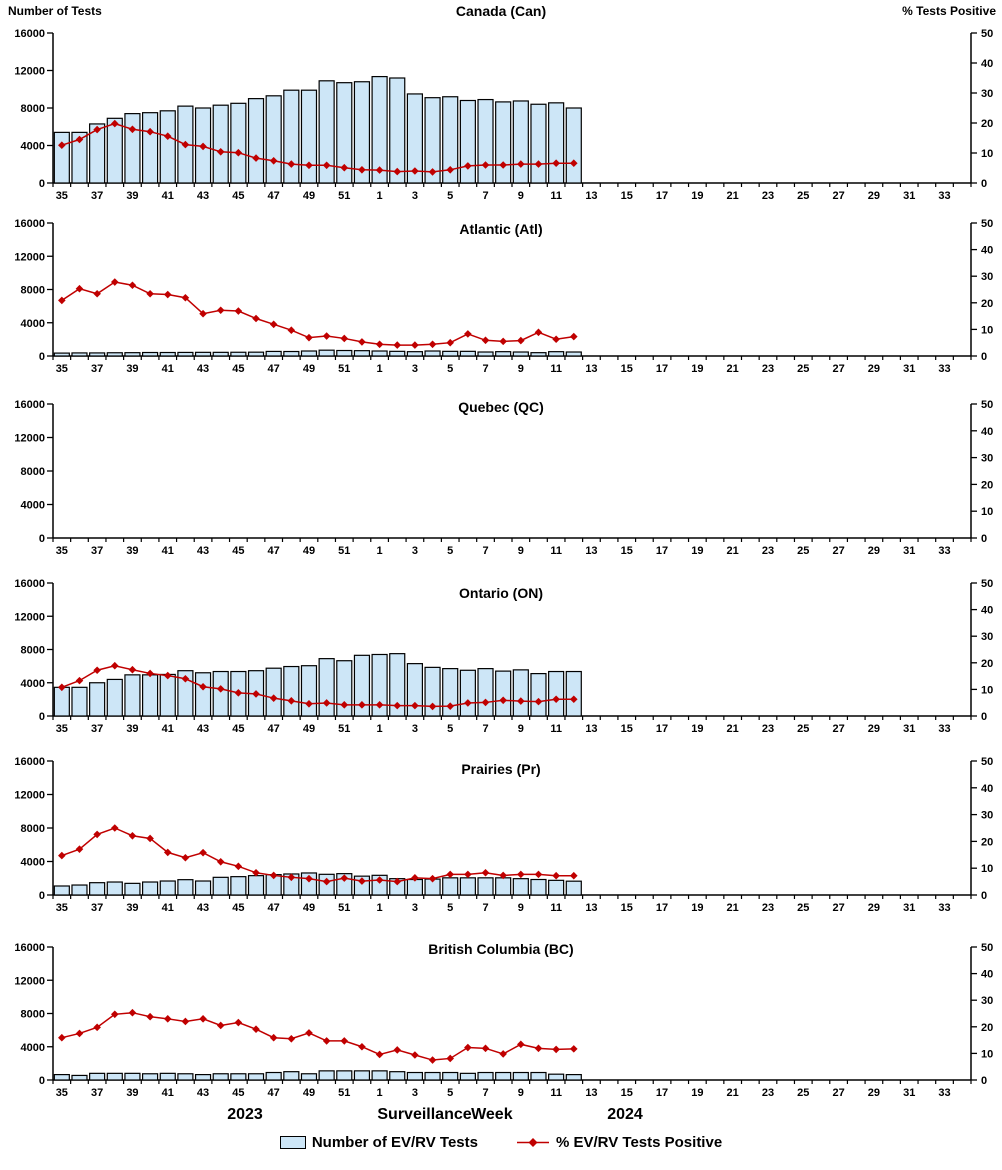 The image size is (1002, 1170). Describe the element at coordinates (501, 407) in the screenshot. I see `panel-title-quebec: Quebec (QC)` at that location.